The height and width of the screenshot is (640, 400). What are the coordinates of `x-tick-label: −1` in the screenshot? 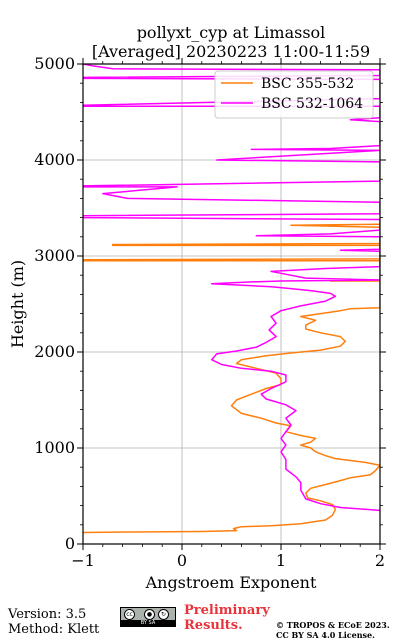 It's located at (83, 560).